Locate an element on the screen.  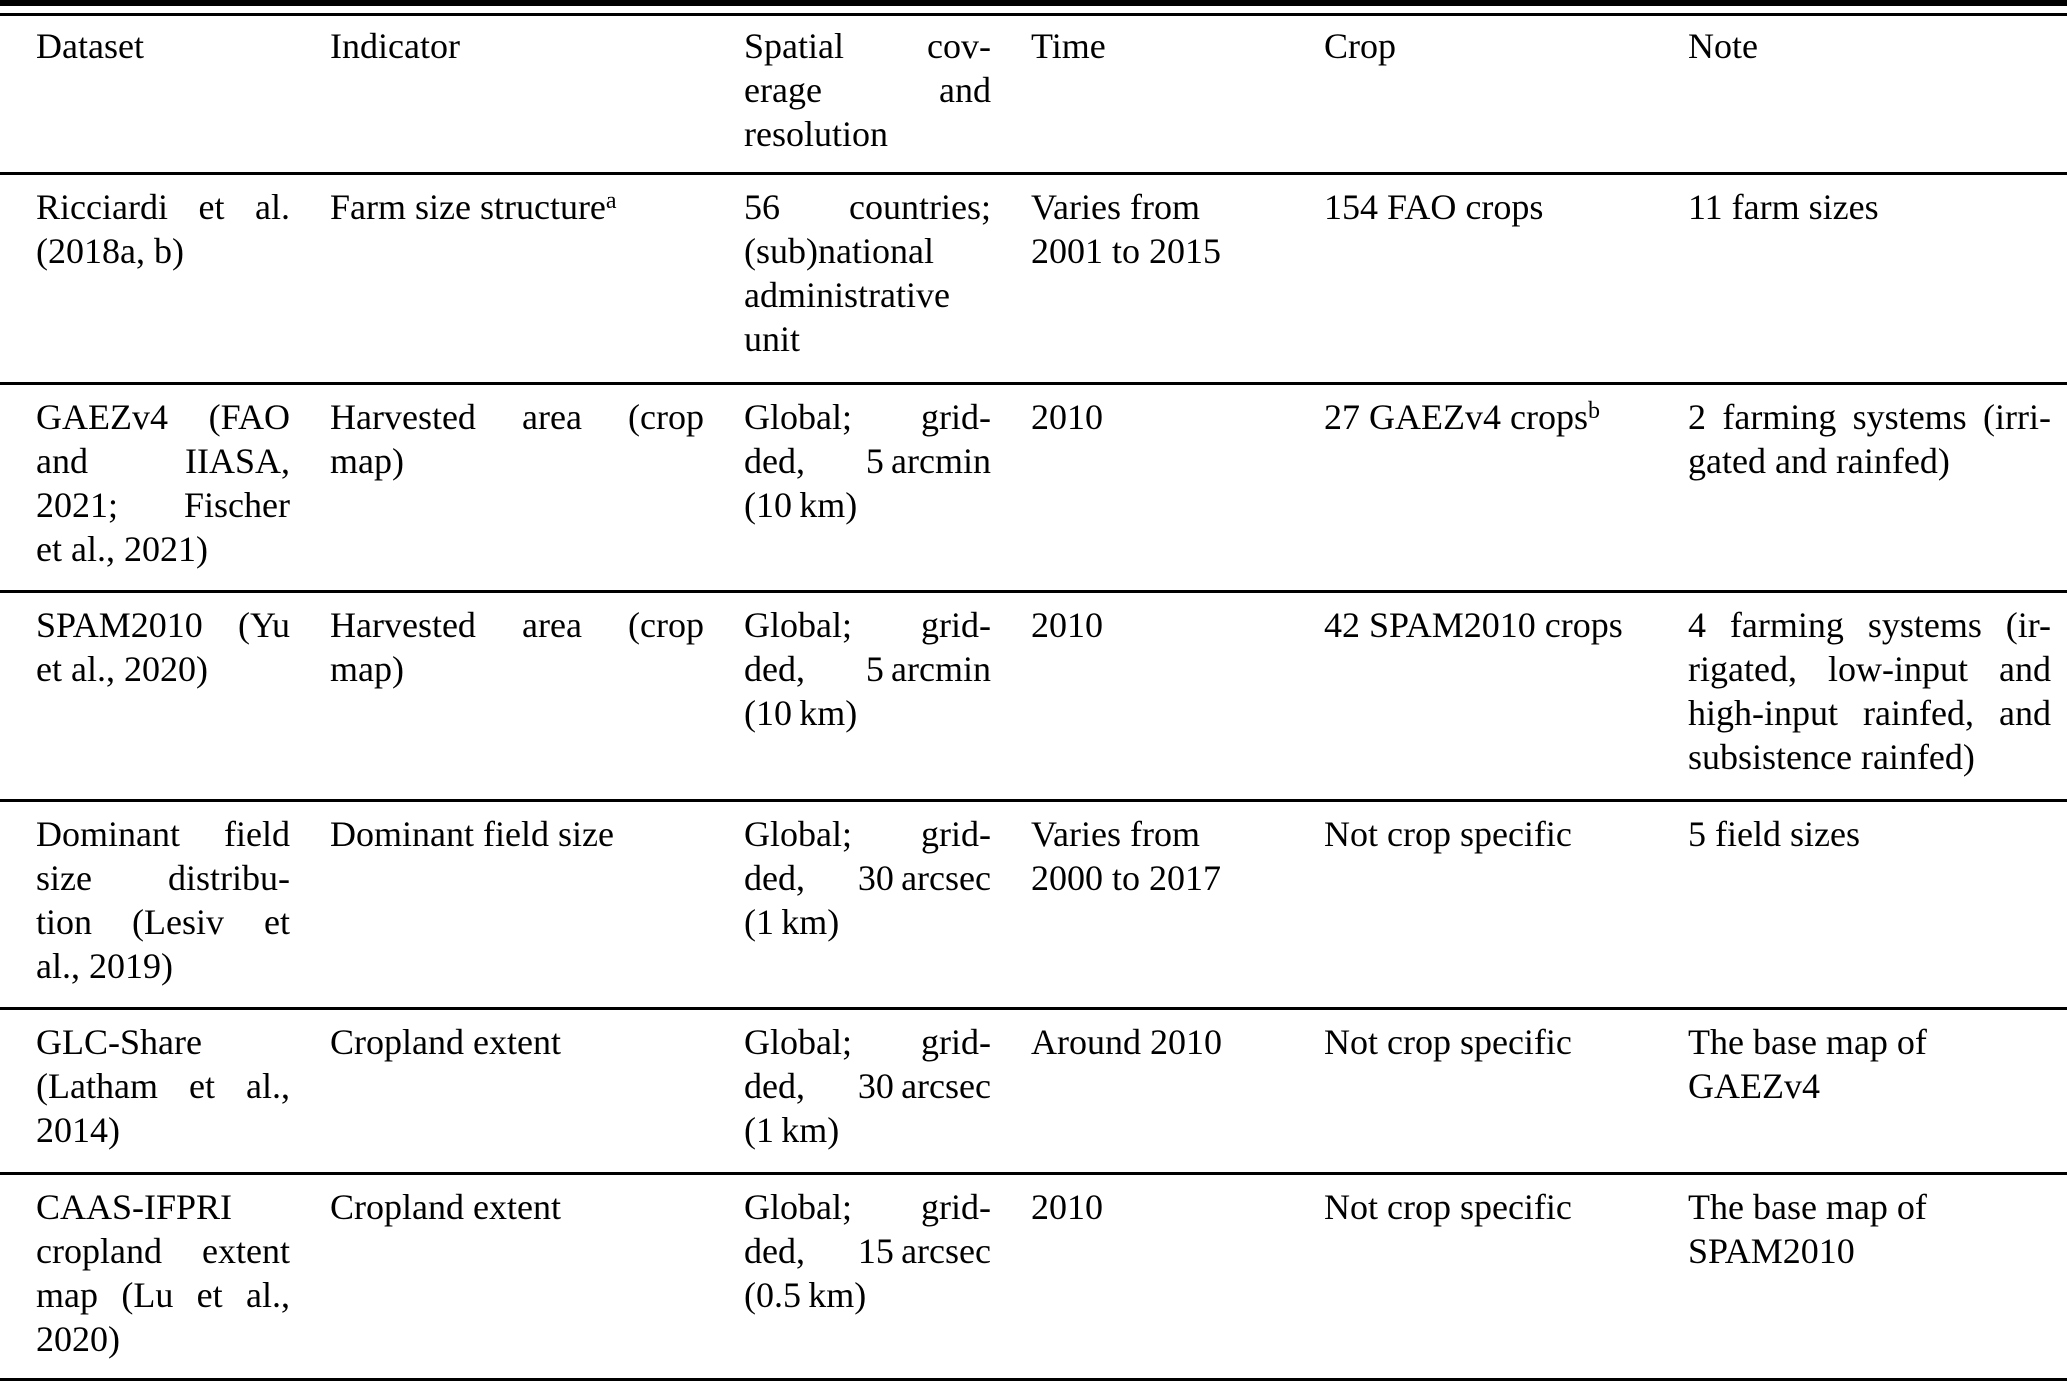
text-line: GAEZv4 (FAO is located at coordinates (163, 417).